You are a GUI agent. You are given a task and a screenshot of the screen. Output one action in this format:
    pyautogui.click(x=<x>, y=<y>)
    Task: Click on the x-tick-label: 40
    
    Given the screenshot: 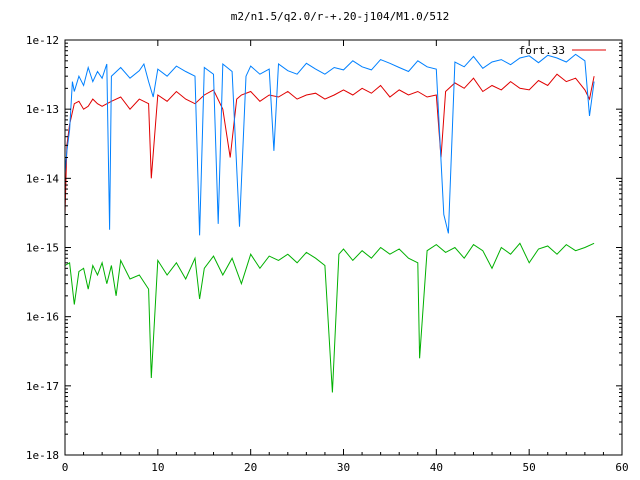 What is the action you would take?
    pyautogui.click(x=436, y=467)
    